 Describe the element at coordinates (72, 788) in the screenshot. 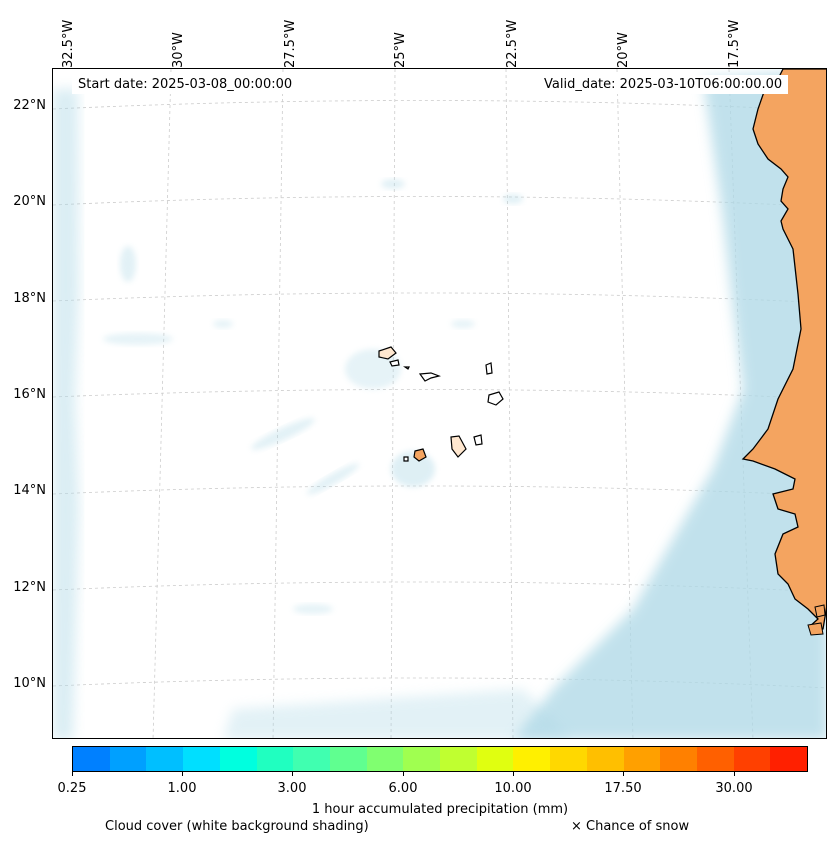

I see `colorbar-tick-label: 0.25` at that location.